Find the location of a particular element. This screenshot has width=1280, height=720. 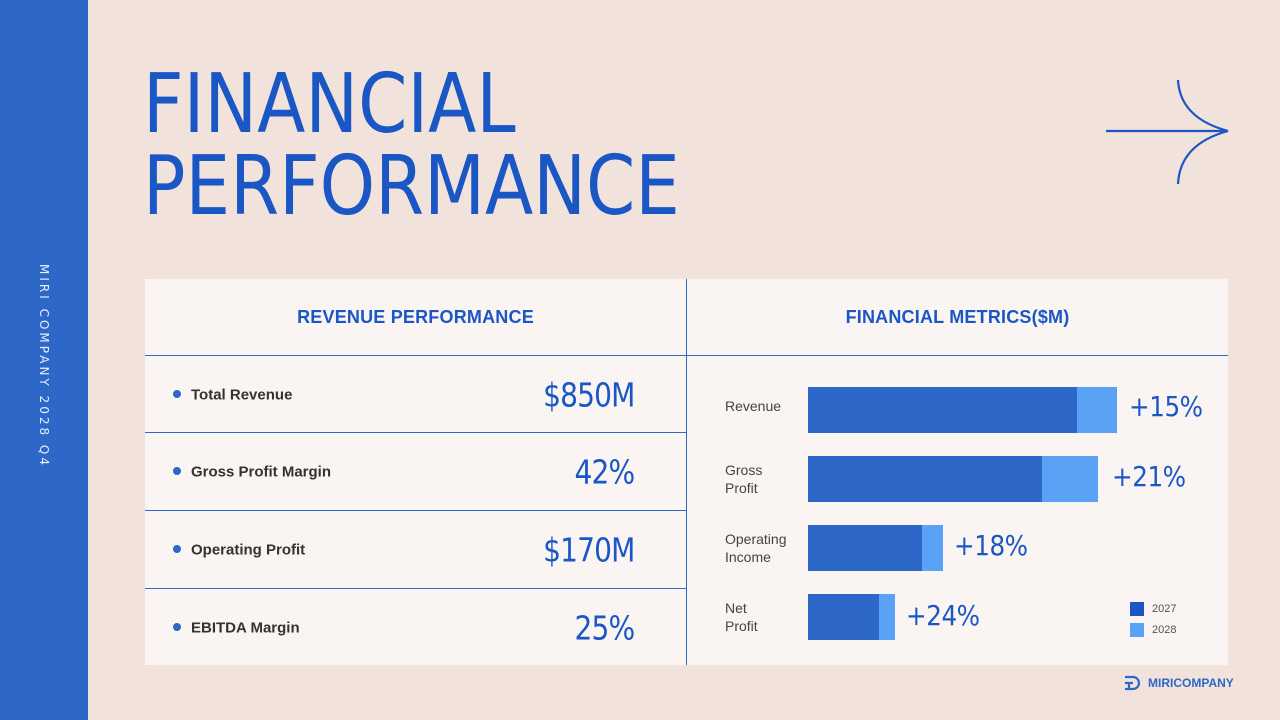

legend-item-2027: 2027 is located at coordinates (1153, 609).